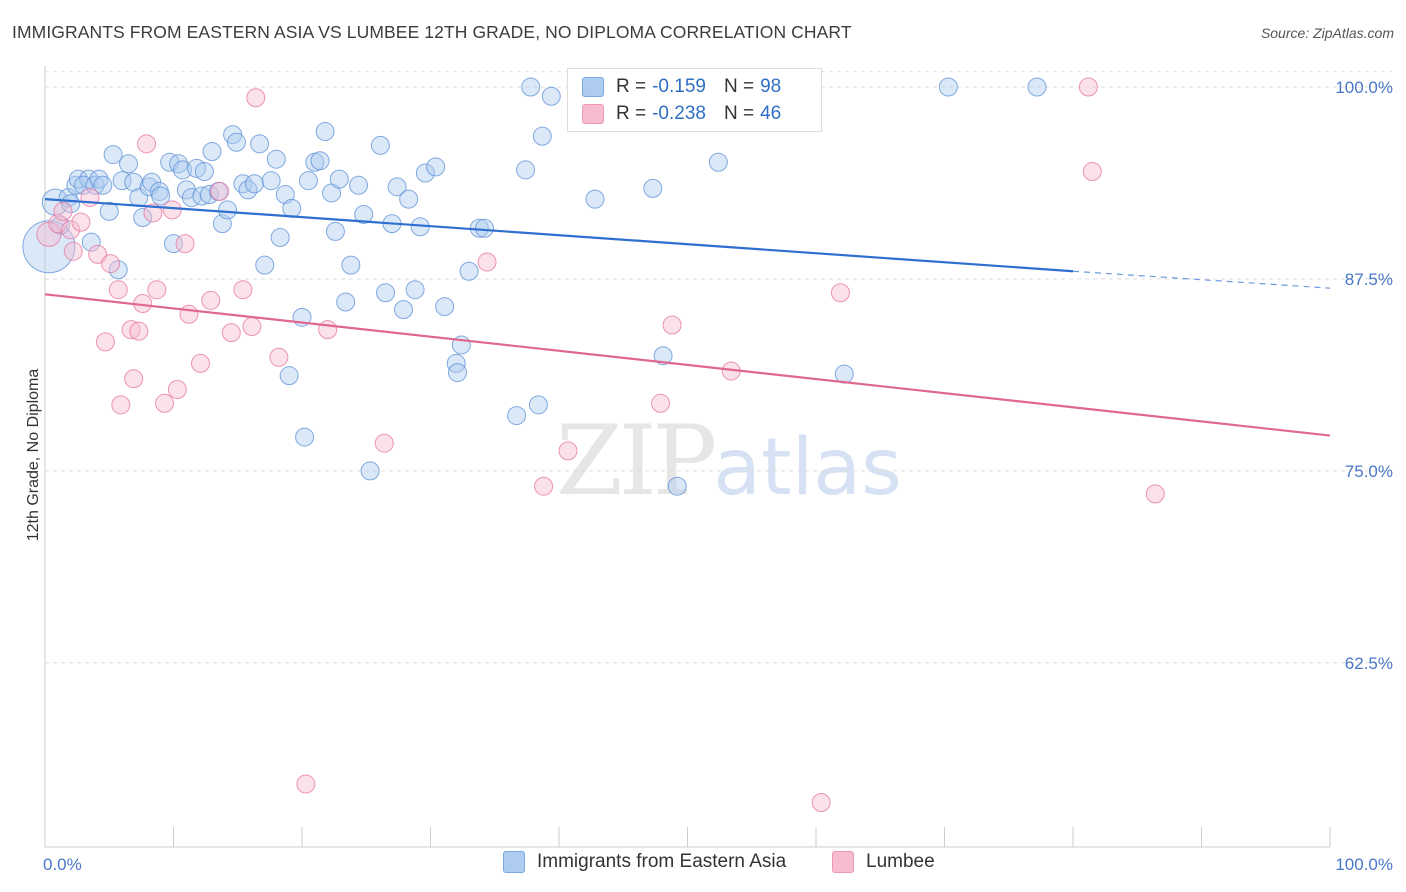 Image resolution: width=1406 pixels, height=892 pixels. I want to click on trend-line-lumbee, so click(687, 365).